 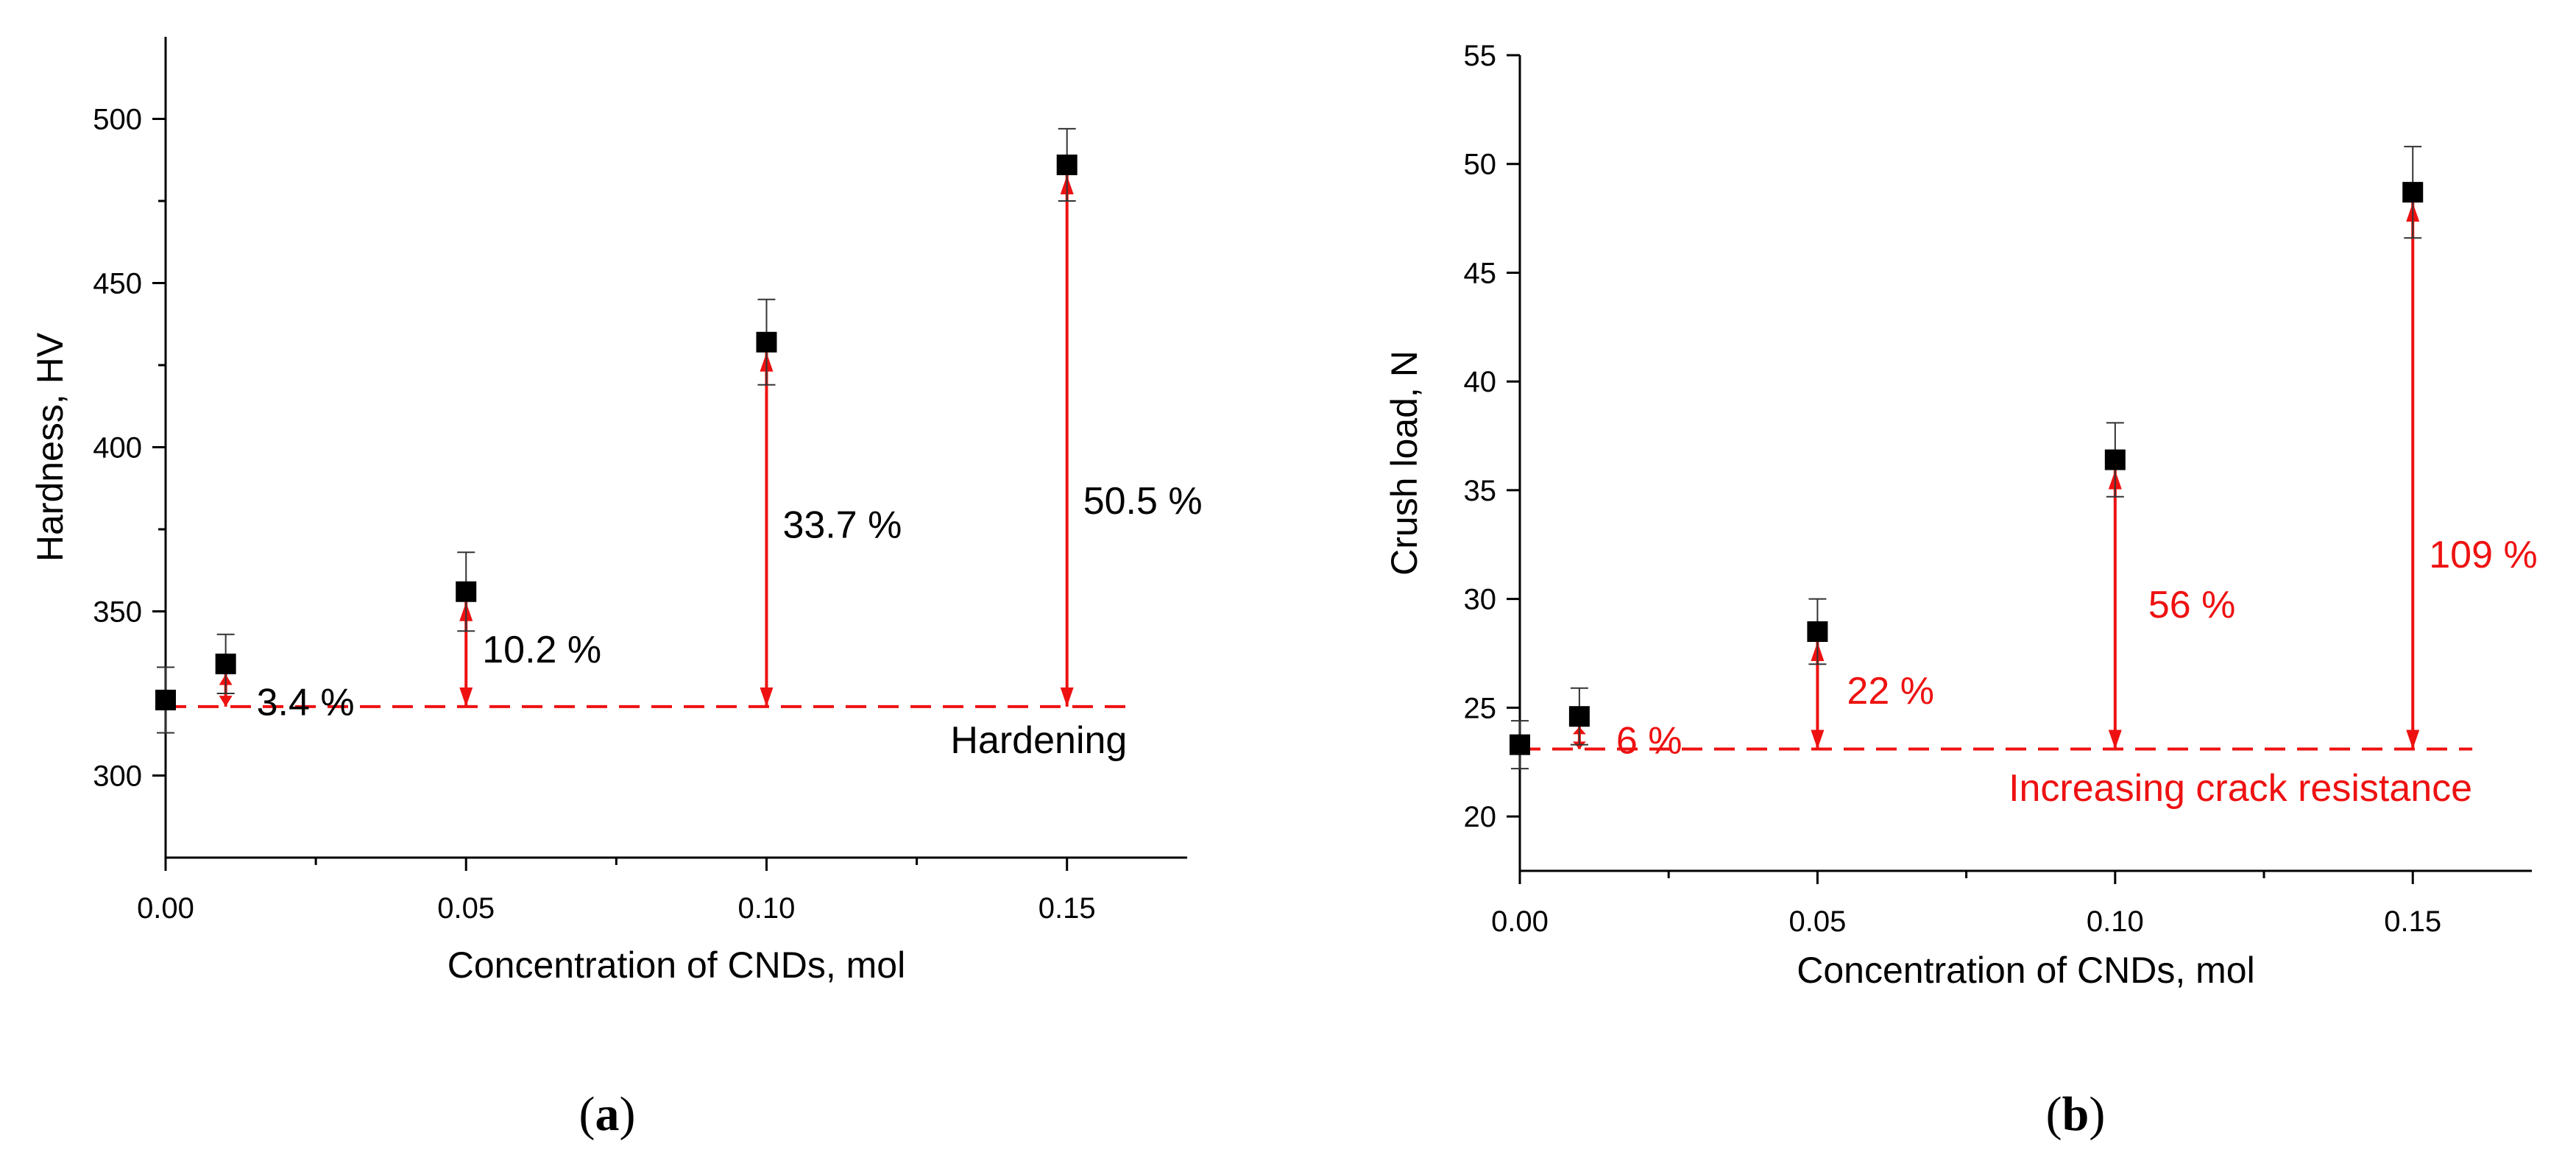 What do you see at coordinates (117, 777) in the screenshot?
I see `y-tick-label: 300` at bounding box center [117, 777].